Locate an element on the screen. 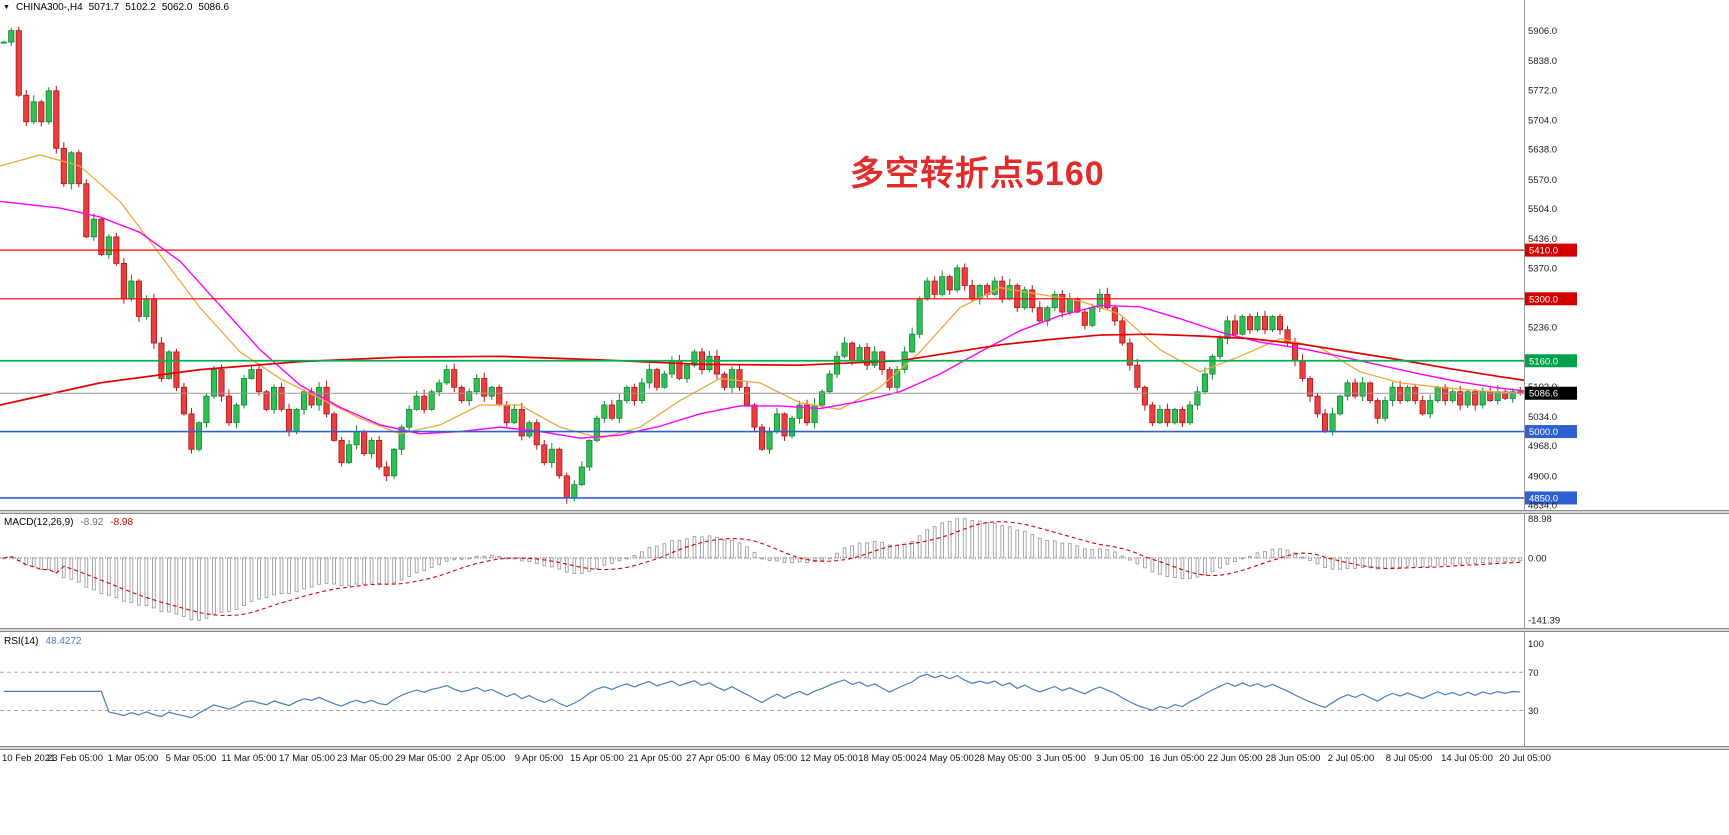 The height and width of the screenshot is (835, 1729). macd-axis-label: 88.98 is located at coordinates (1540, 519).